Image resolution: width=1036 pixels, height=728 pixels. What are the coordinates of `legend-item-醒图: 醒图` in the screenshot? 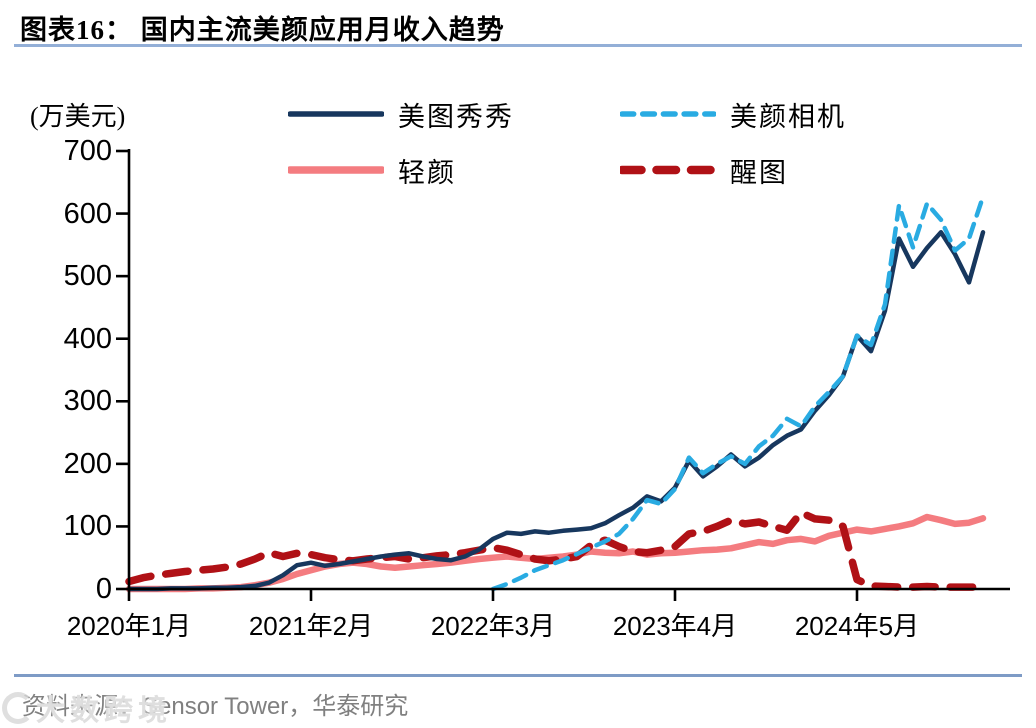 It's located at (733, 171).